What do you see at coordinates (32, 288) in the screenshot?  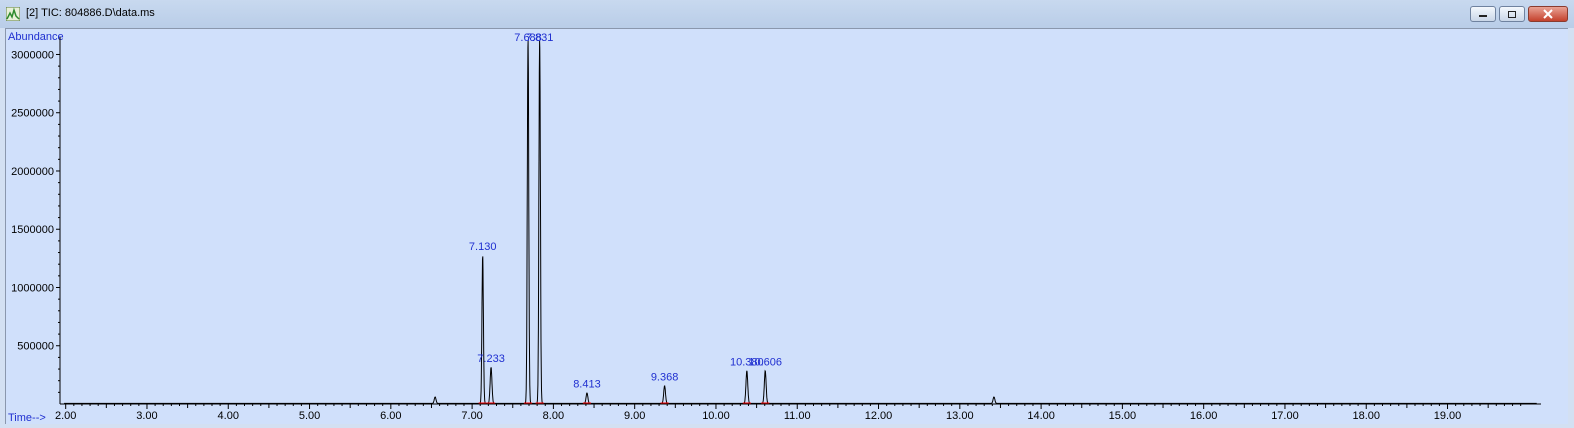 I see `y-tick-label: 1000000` at bounding box center [32, 288].